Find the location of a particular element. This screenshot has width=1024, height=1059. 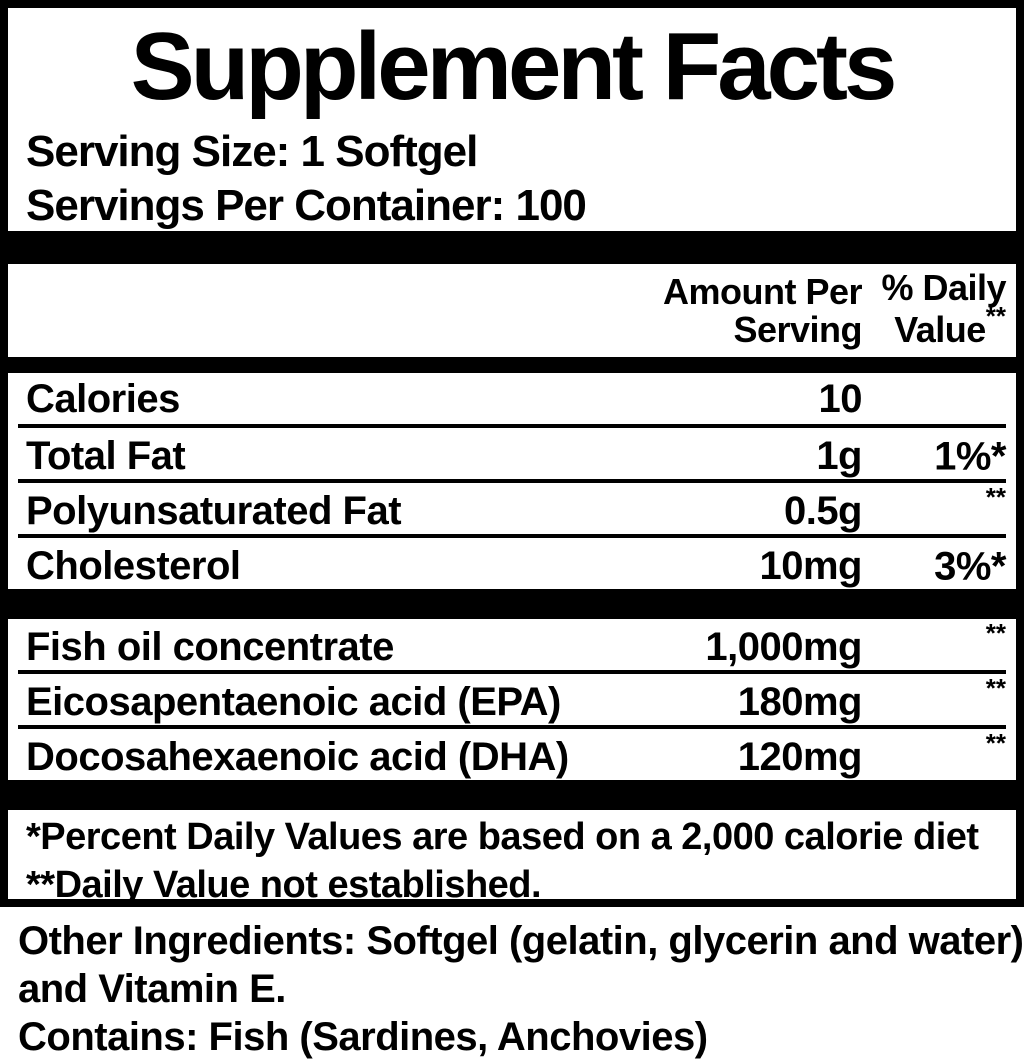

column-header-dv-asterisks: ** is located at coordinates (995, 316).